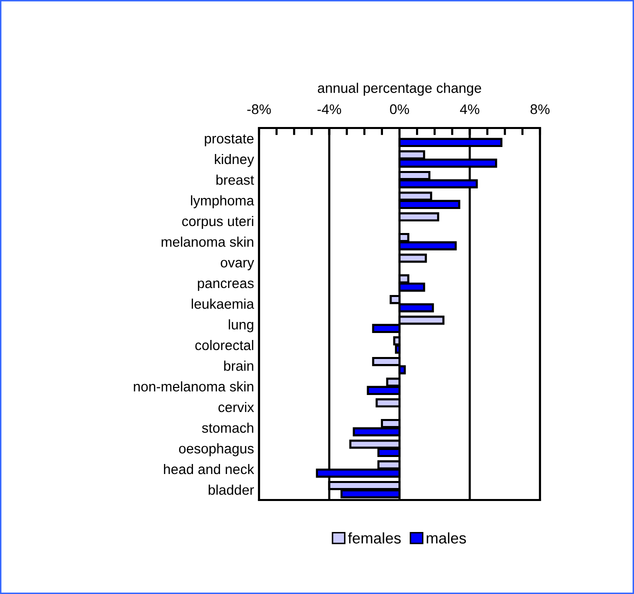  Describe the element at coordinates (208, 241) in the screenshot. I see `y-tick-label: melanoma skin` at that location.